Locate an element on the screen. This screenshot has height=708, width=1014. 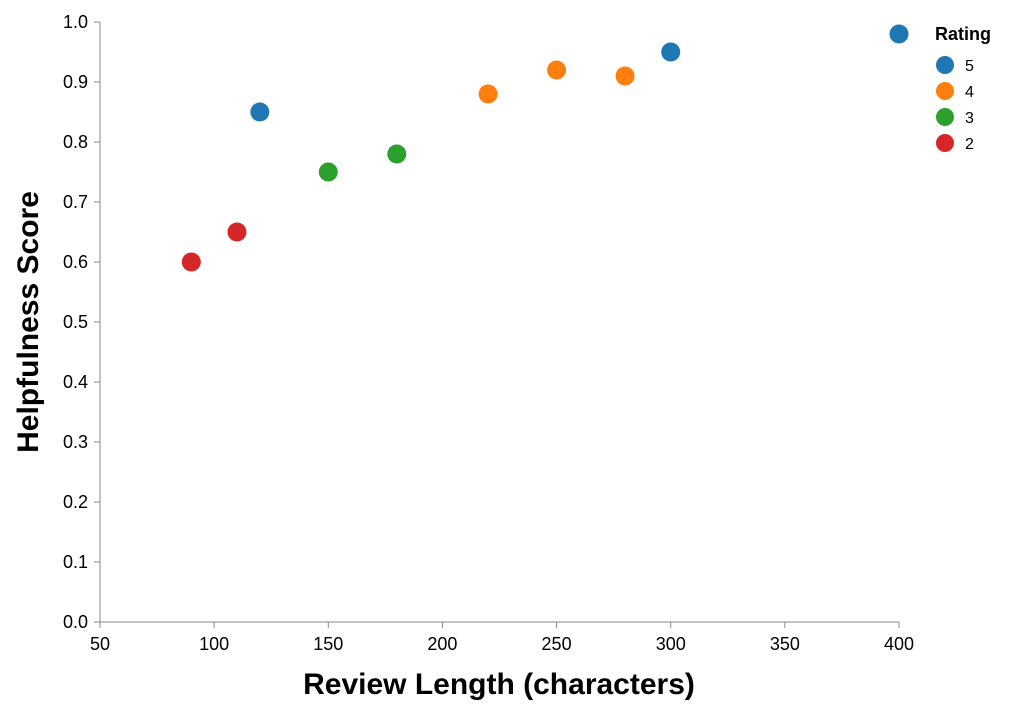
y-tick-label: 0.2 is located at coordinates (75, 502).